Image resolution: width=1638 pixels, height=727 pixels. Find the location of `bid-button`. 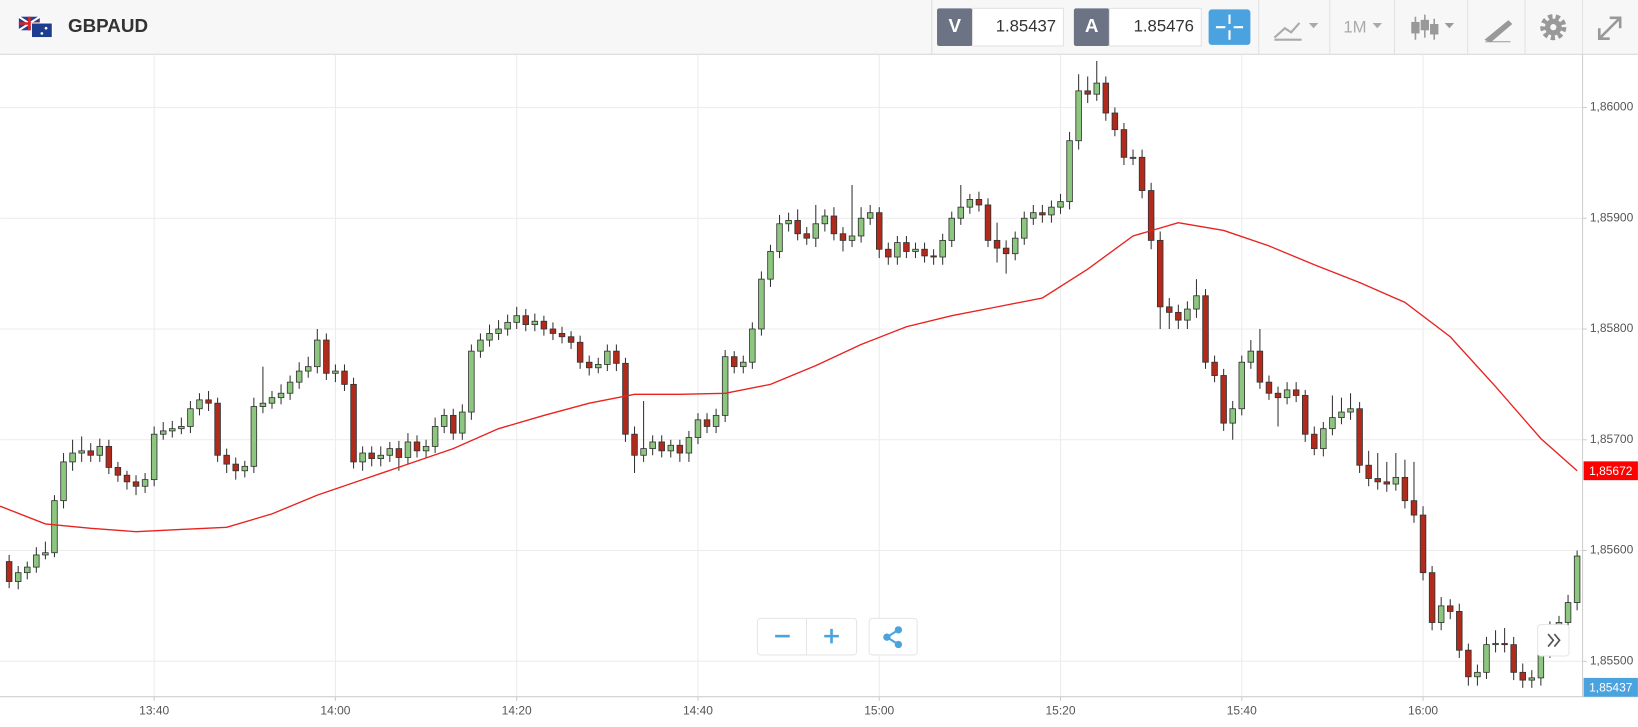

bid-button is located at coordinates (955, 27).